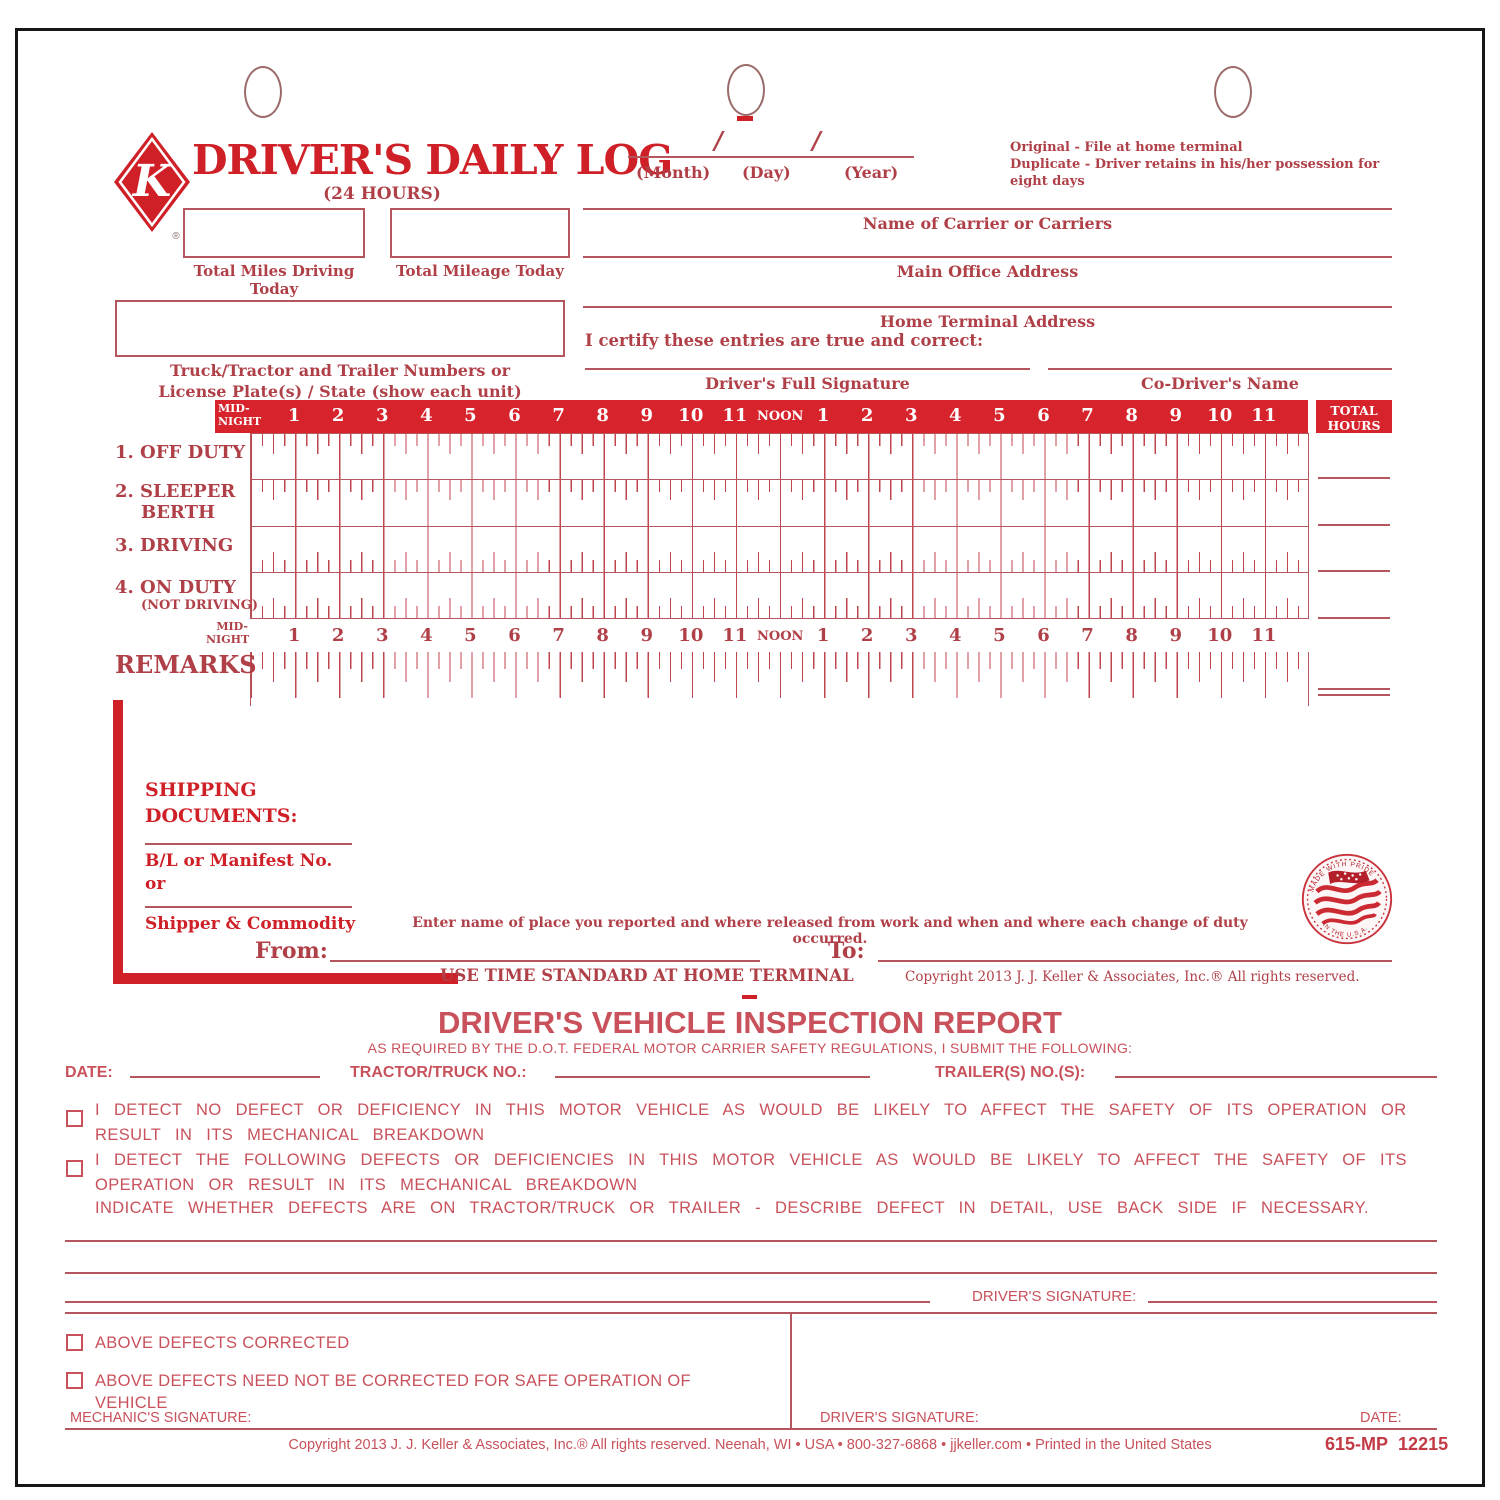 This screenshot has height=1500, width=1500. What do you see at coordinates (871, 172) in the screenshot?
I see `year-label: (Year)` at bounding box center [871, 172].